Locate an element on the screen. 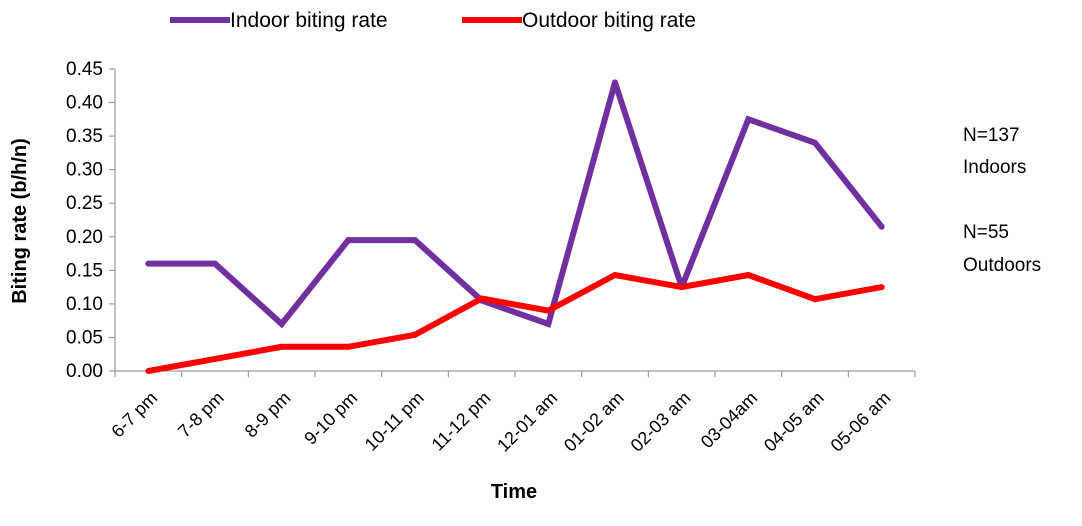 This screenshot has height=526, width=1082. y-tick-label: 0.40 is located at coordinates (84, 103).